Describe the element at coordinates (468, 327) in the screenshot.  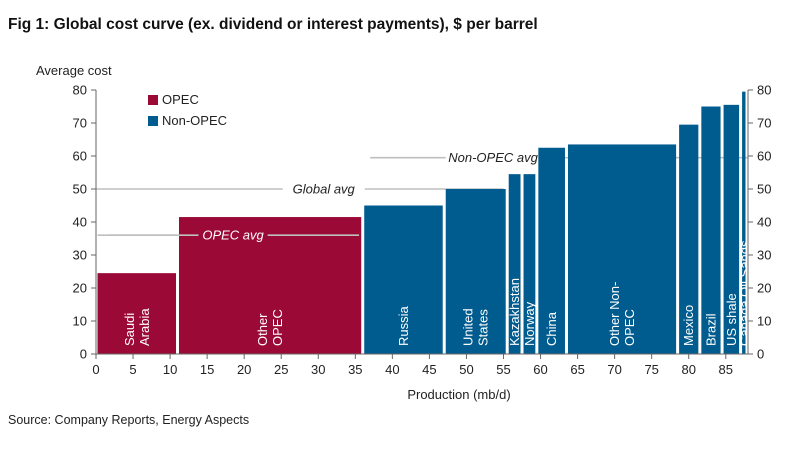
I see `bar-label: United` at that location.